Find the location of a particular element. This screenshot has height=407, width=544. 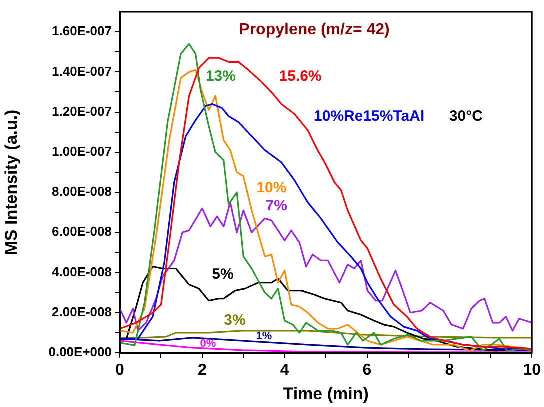

y-tick-label: 8.00E-008 is located at coordinates (82, 192).